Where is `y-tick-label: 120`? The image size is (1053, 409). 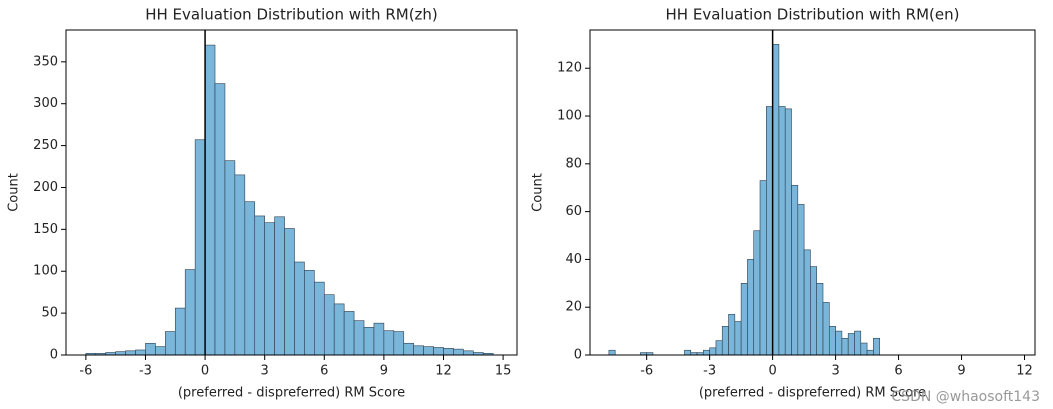 y-tick-label: 120 is located at coordinates (569, 68).